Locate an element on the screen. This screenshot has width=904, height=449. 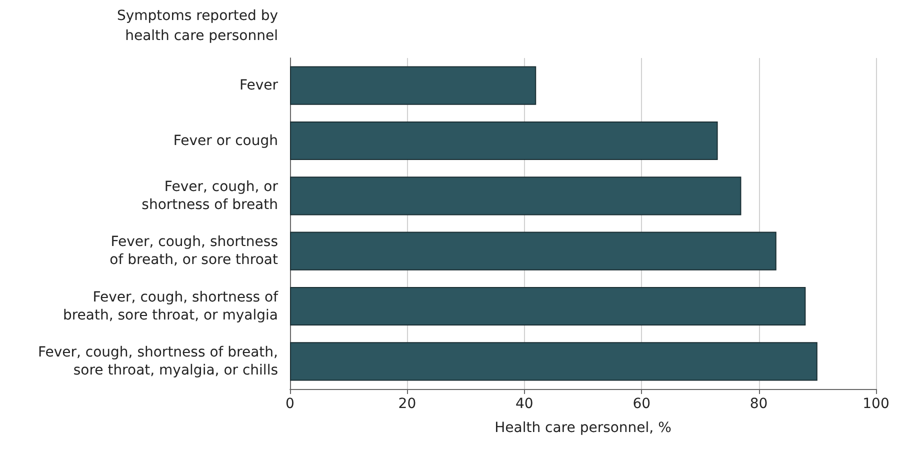
x-tick-label: 40 is located at coordinates (524, 404).